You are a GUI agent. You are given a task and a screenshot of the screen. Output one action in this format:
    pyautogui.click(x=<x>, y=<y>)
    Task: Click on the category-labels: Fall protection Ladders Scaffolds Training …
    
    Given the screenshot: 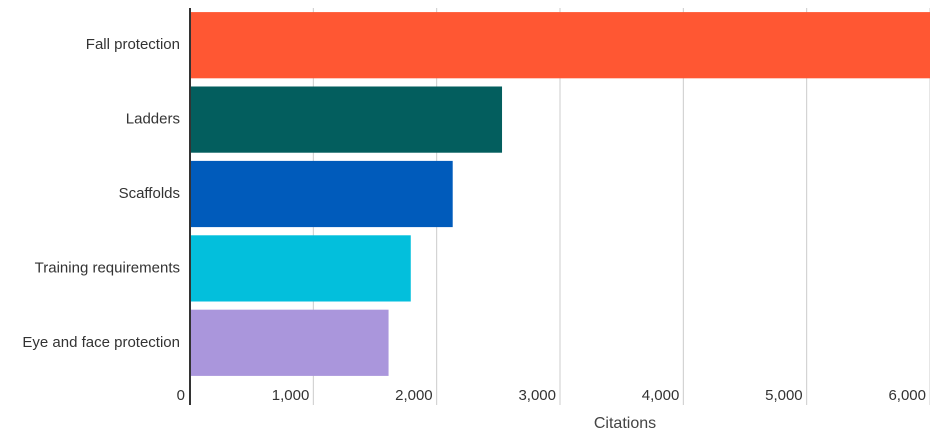 What is the action you would take?
    pyautogui.click(x=101, y=193)
    